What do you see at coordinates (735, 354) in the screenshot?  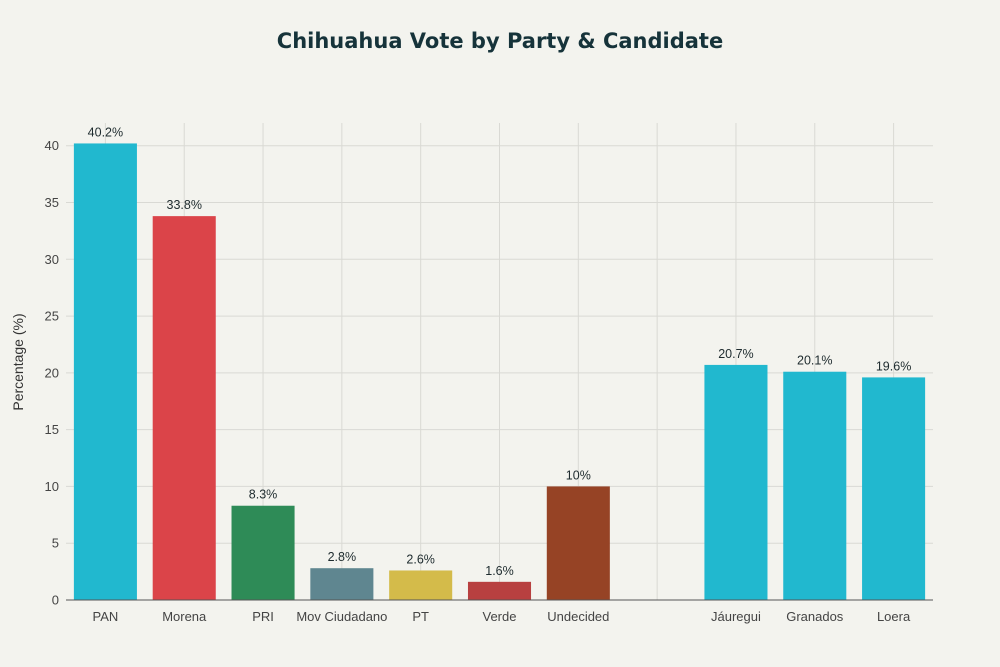 I see `data-label: 20.7%` at bounding box center [735, 354].